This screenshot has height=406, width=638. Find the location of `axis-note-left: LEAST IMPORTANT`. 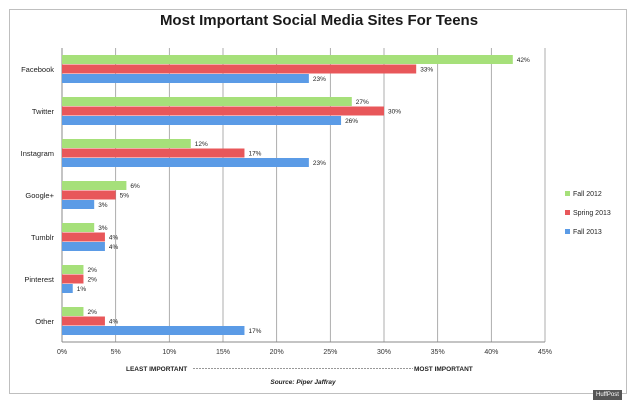

axis-note-left: LEAST IMPORTANT is located at coordinates (156, 369).